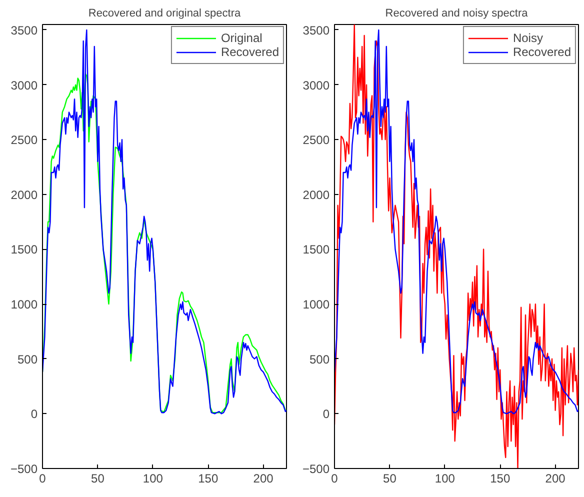 The width and height of the screenshot is (584, 497). Describe the element at coordinates (165, 14) in the screenshot. I see `chart-title: Recovered and original spectra` at that location.